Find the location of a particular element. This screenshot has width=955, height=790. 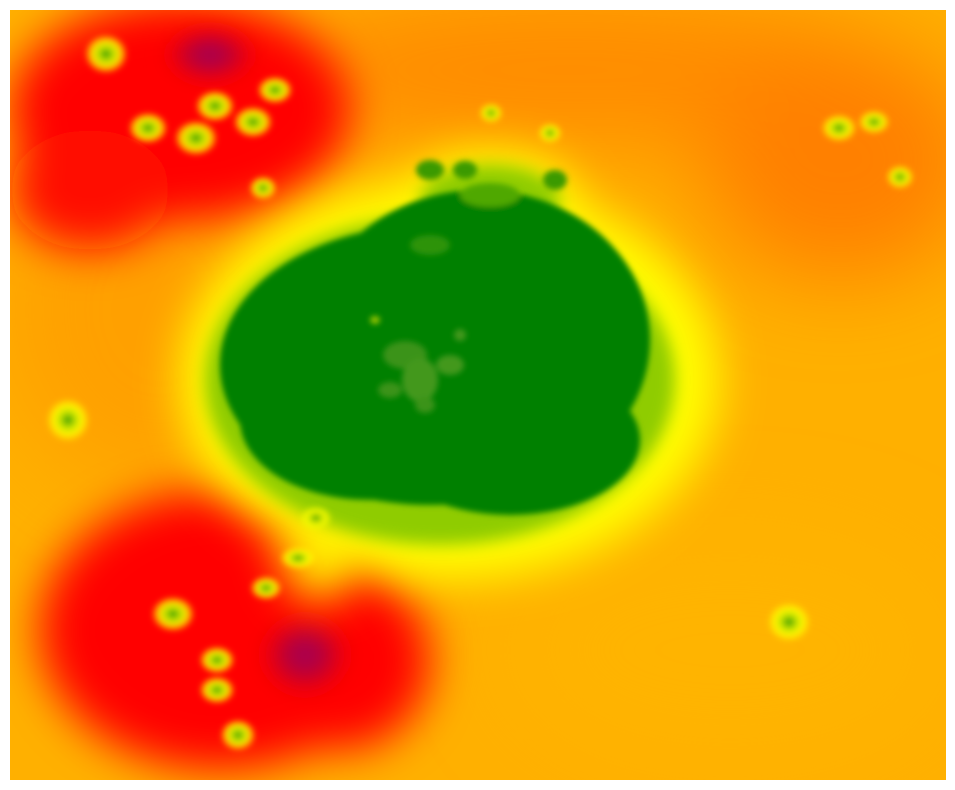

low-intensity-chain is located at coordinates (291, 553).